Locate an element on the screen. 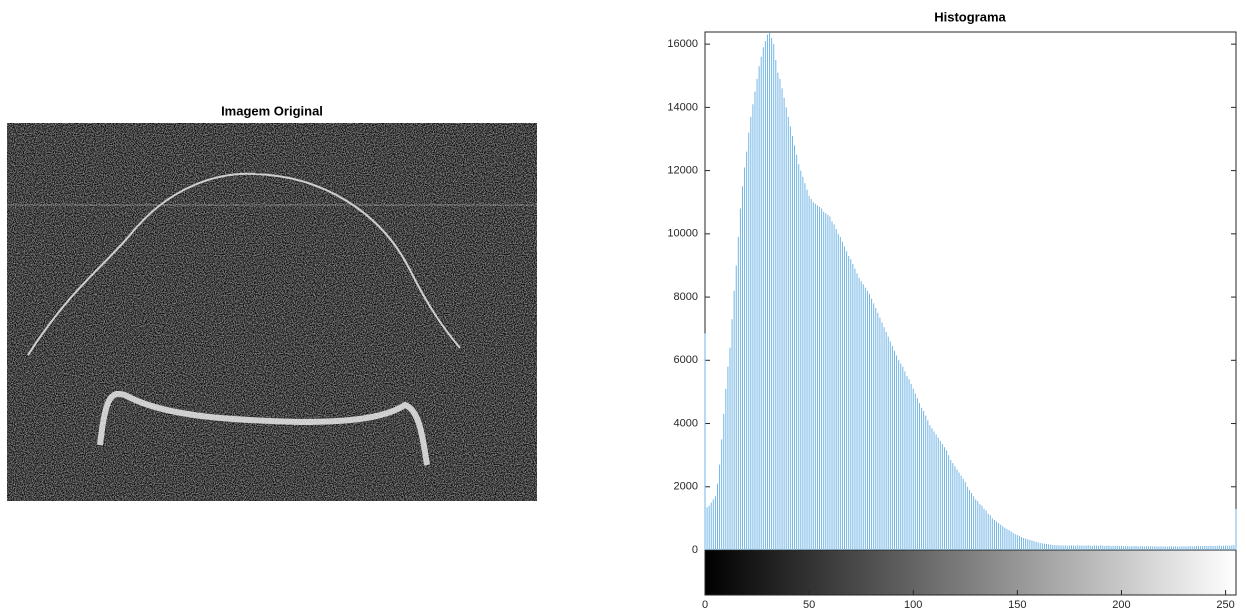  x-tick-label: 100 is located at coordinates (913, 605).